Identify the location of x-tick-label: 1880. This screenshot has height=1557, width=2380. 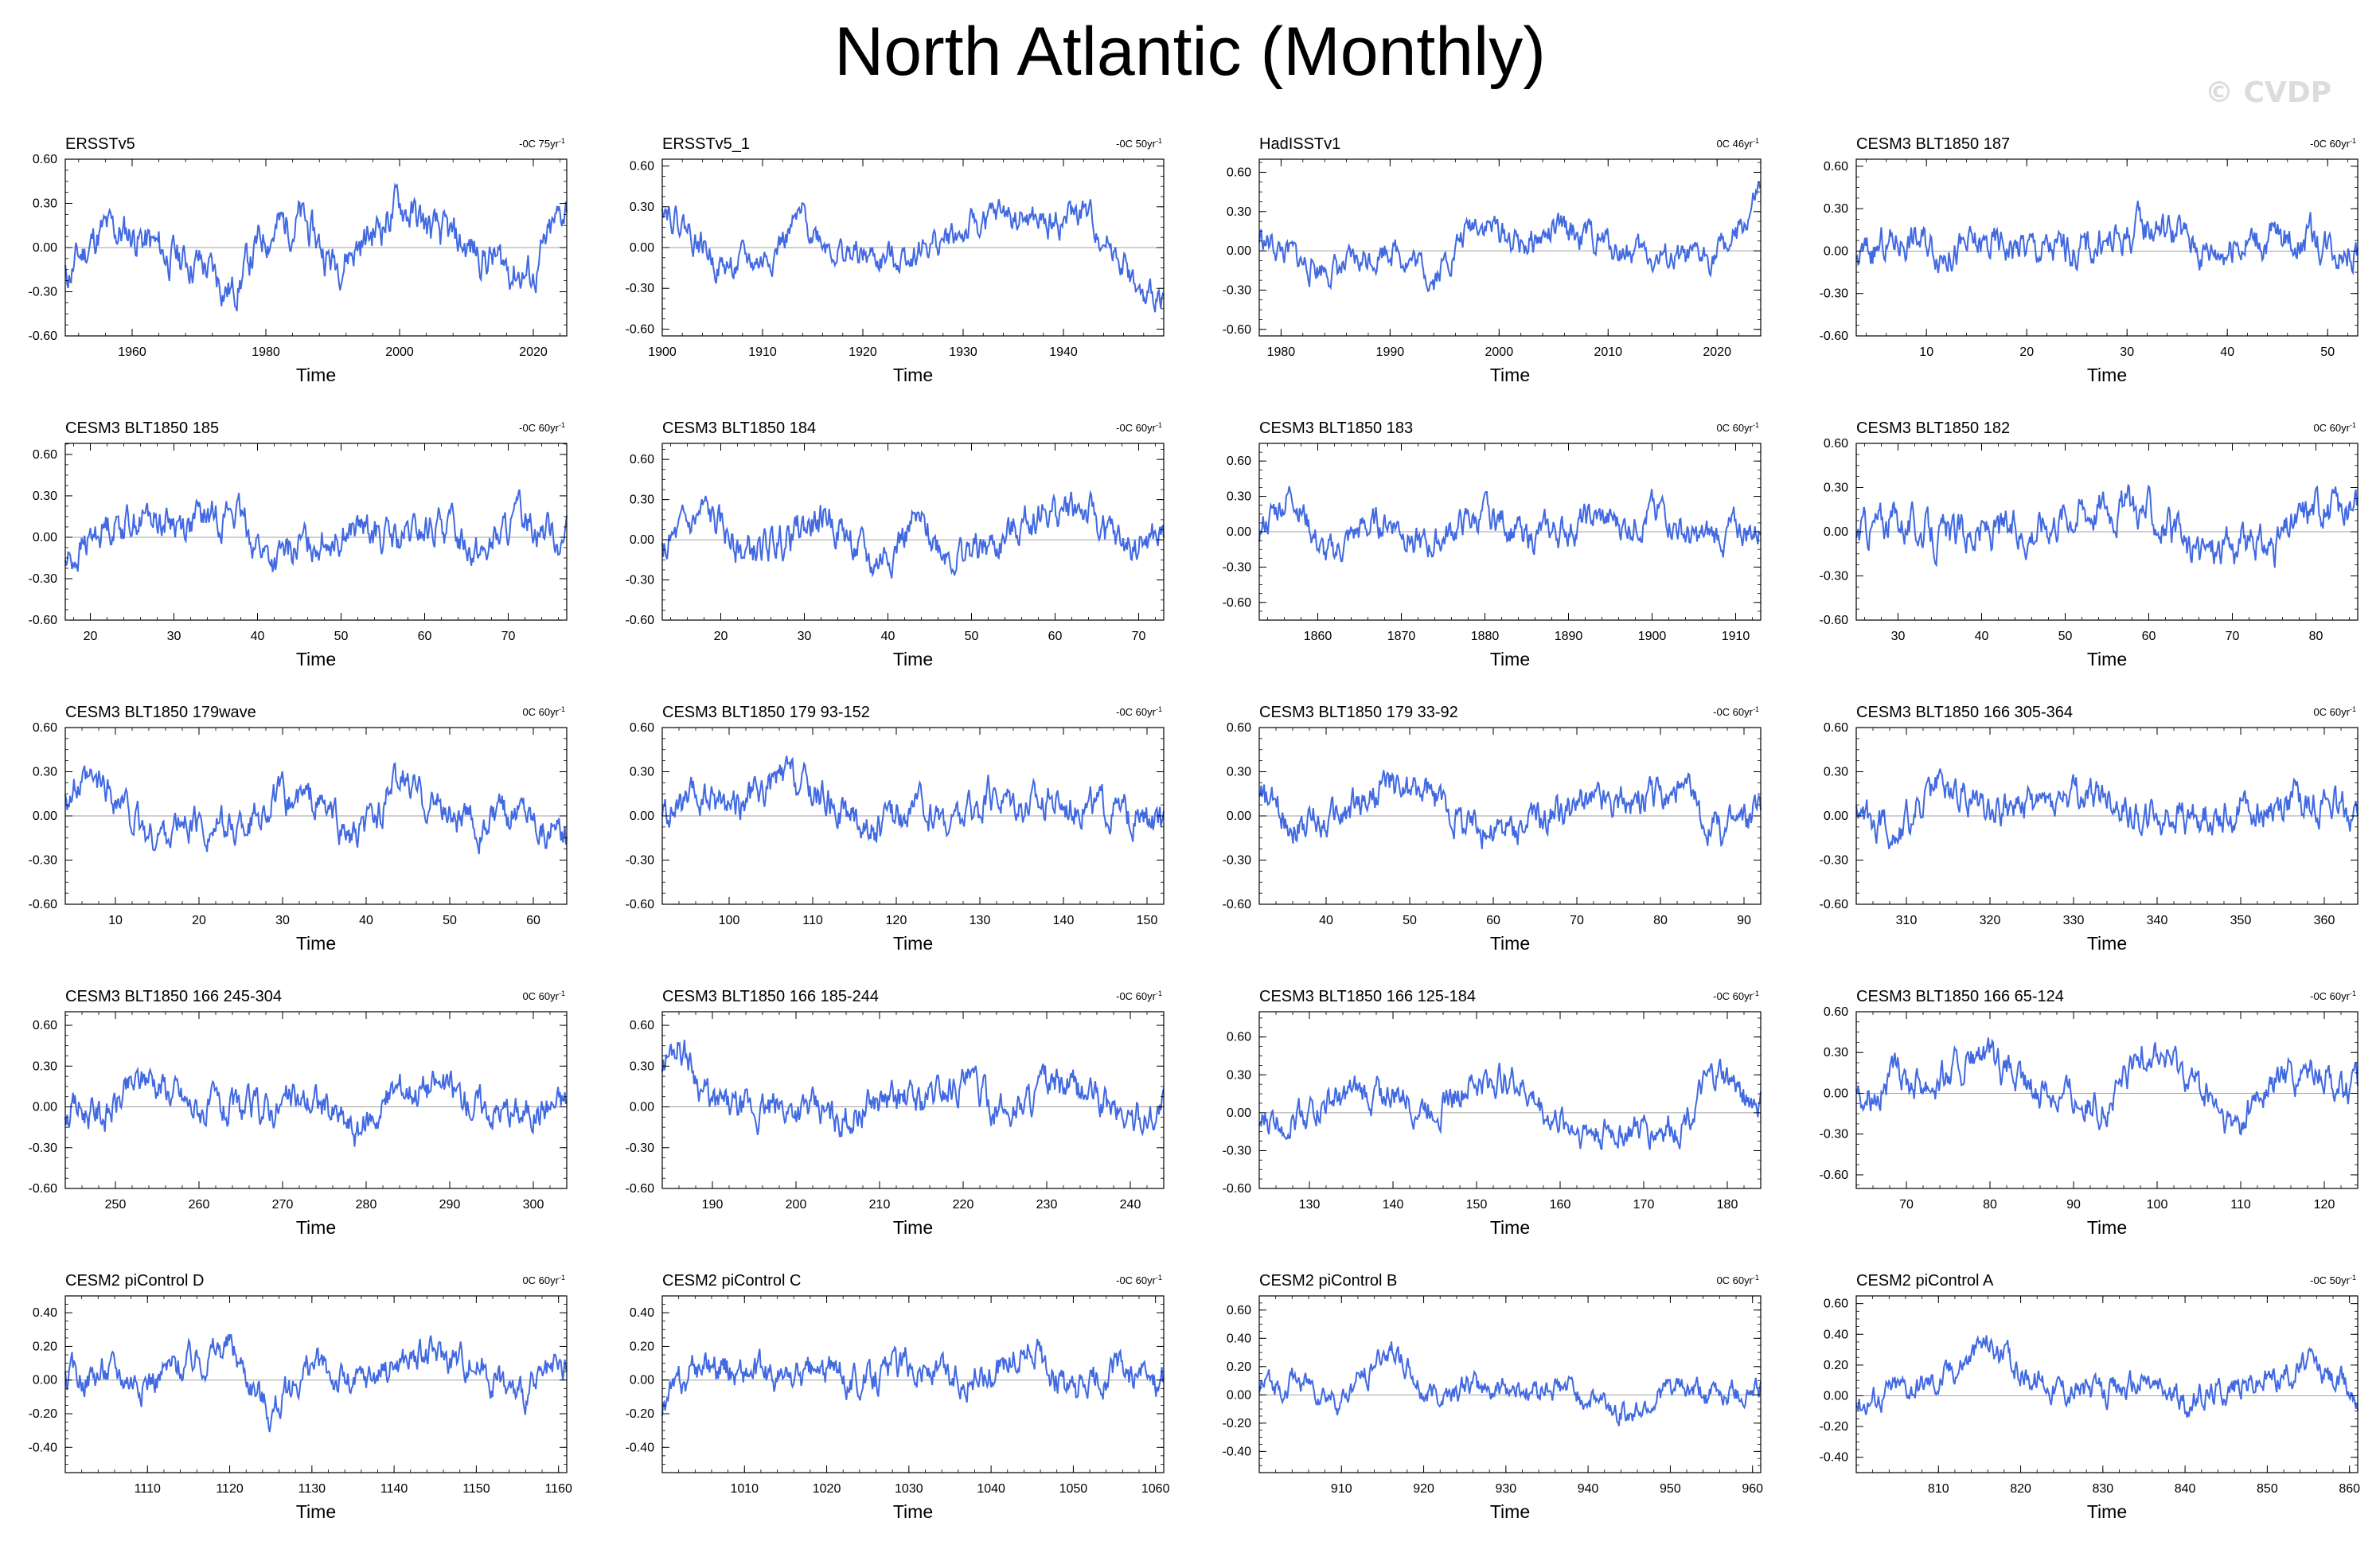
(1485, 636).